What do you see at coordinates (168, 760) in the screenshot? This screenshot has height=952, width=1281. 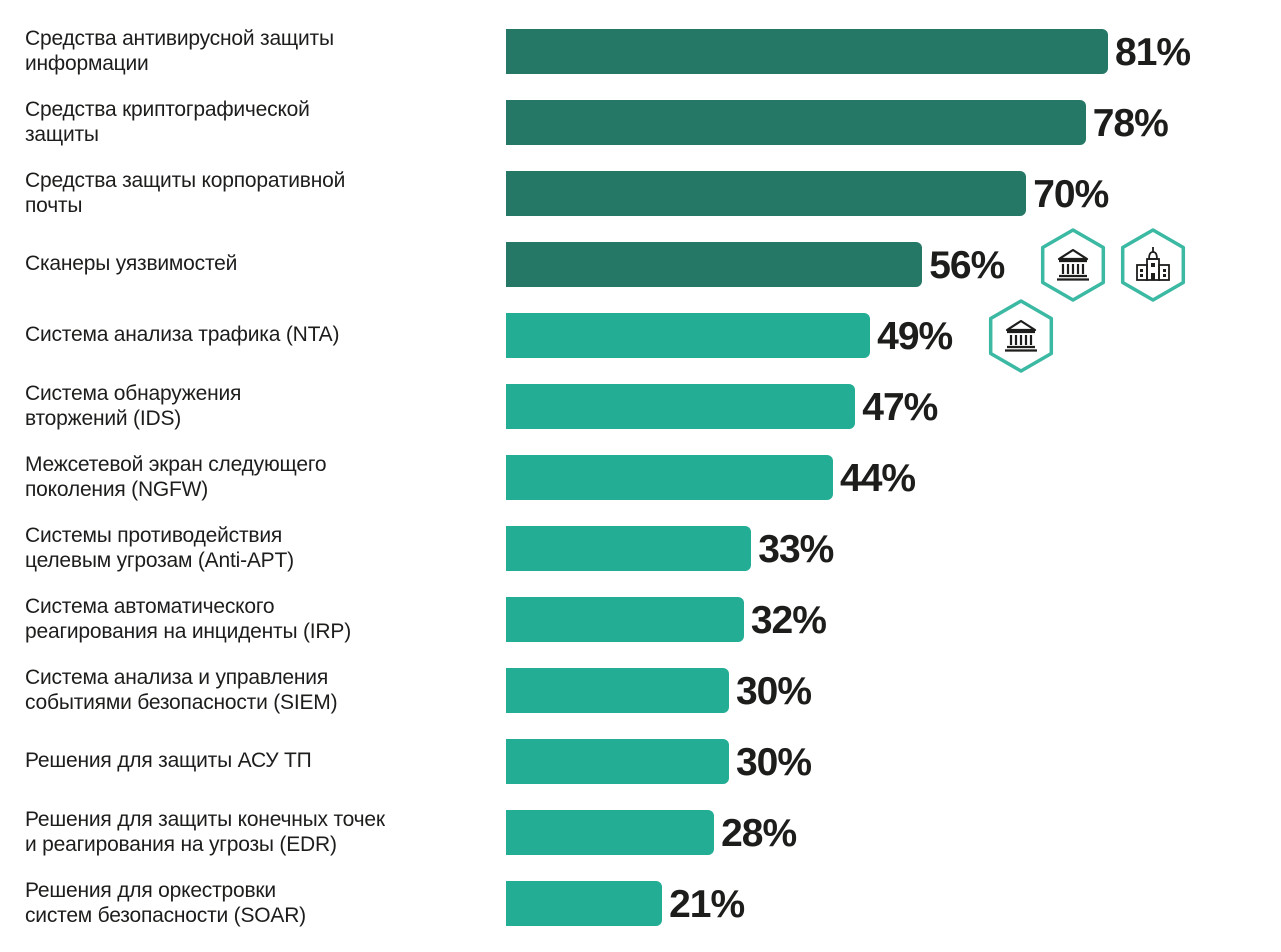 I see `category-label: Решения для защиты АСУ ТП` at bounding box center [168, 760].